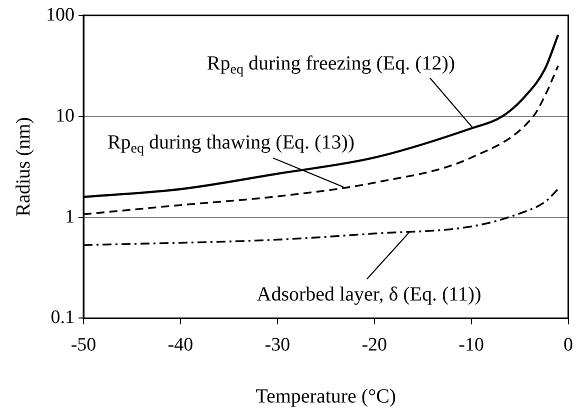 The image size is (583, 419). I want to click on y-tick-label: 0.1, so click(62, 317).